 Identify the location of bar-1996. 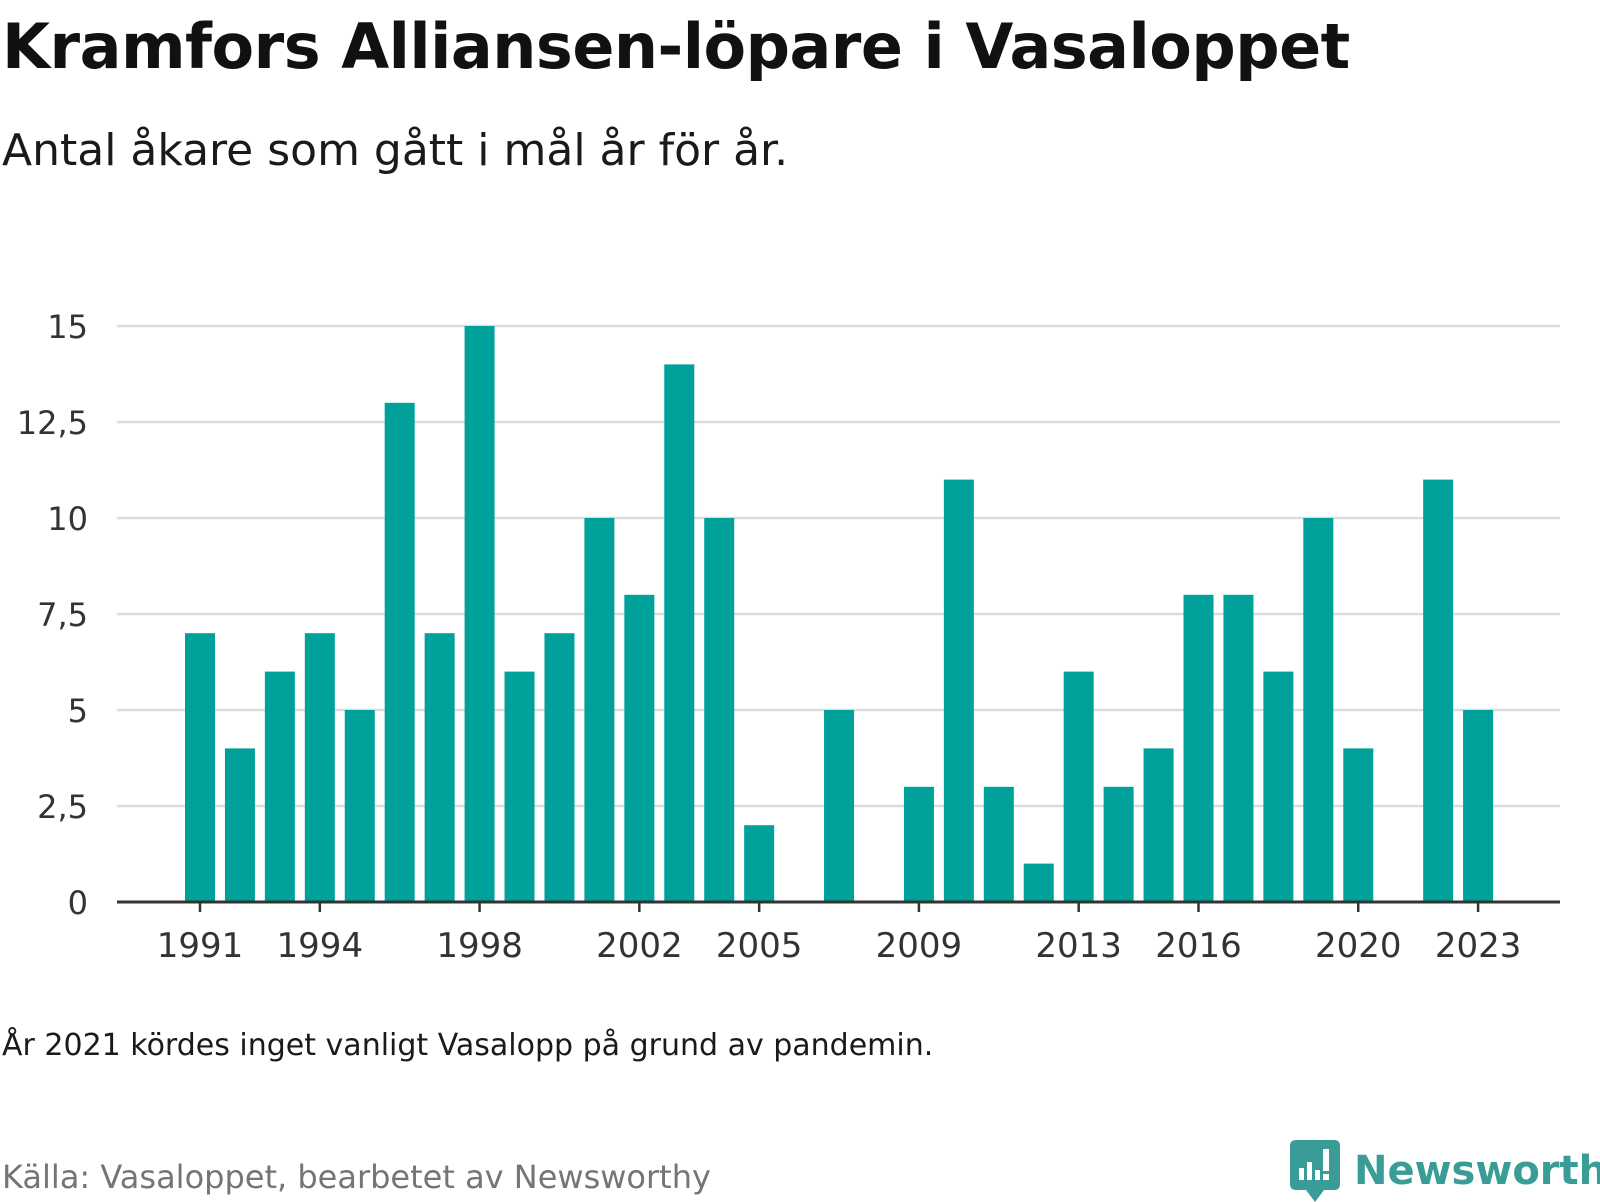
(399, 652).